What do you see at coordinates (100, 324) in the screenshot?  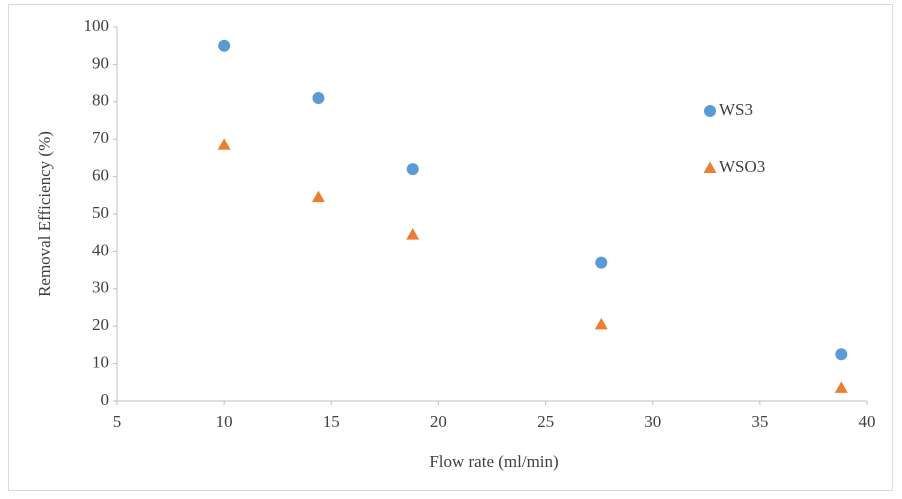 I see `y-tick-label: 20` at bounding box center [100, 324].